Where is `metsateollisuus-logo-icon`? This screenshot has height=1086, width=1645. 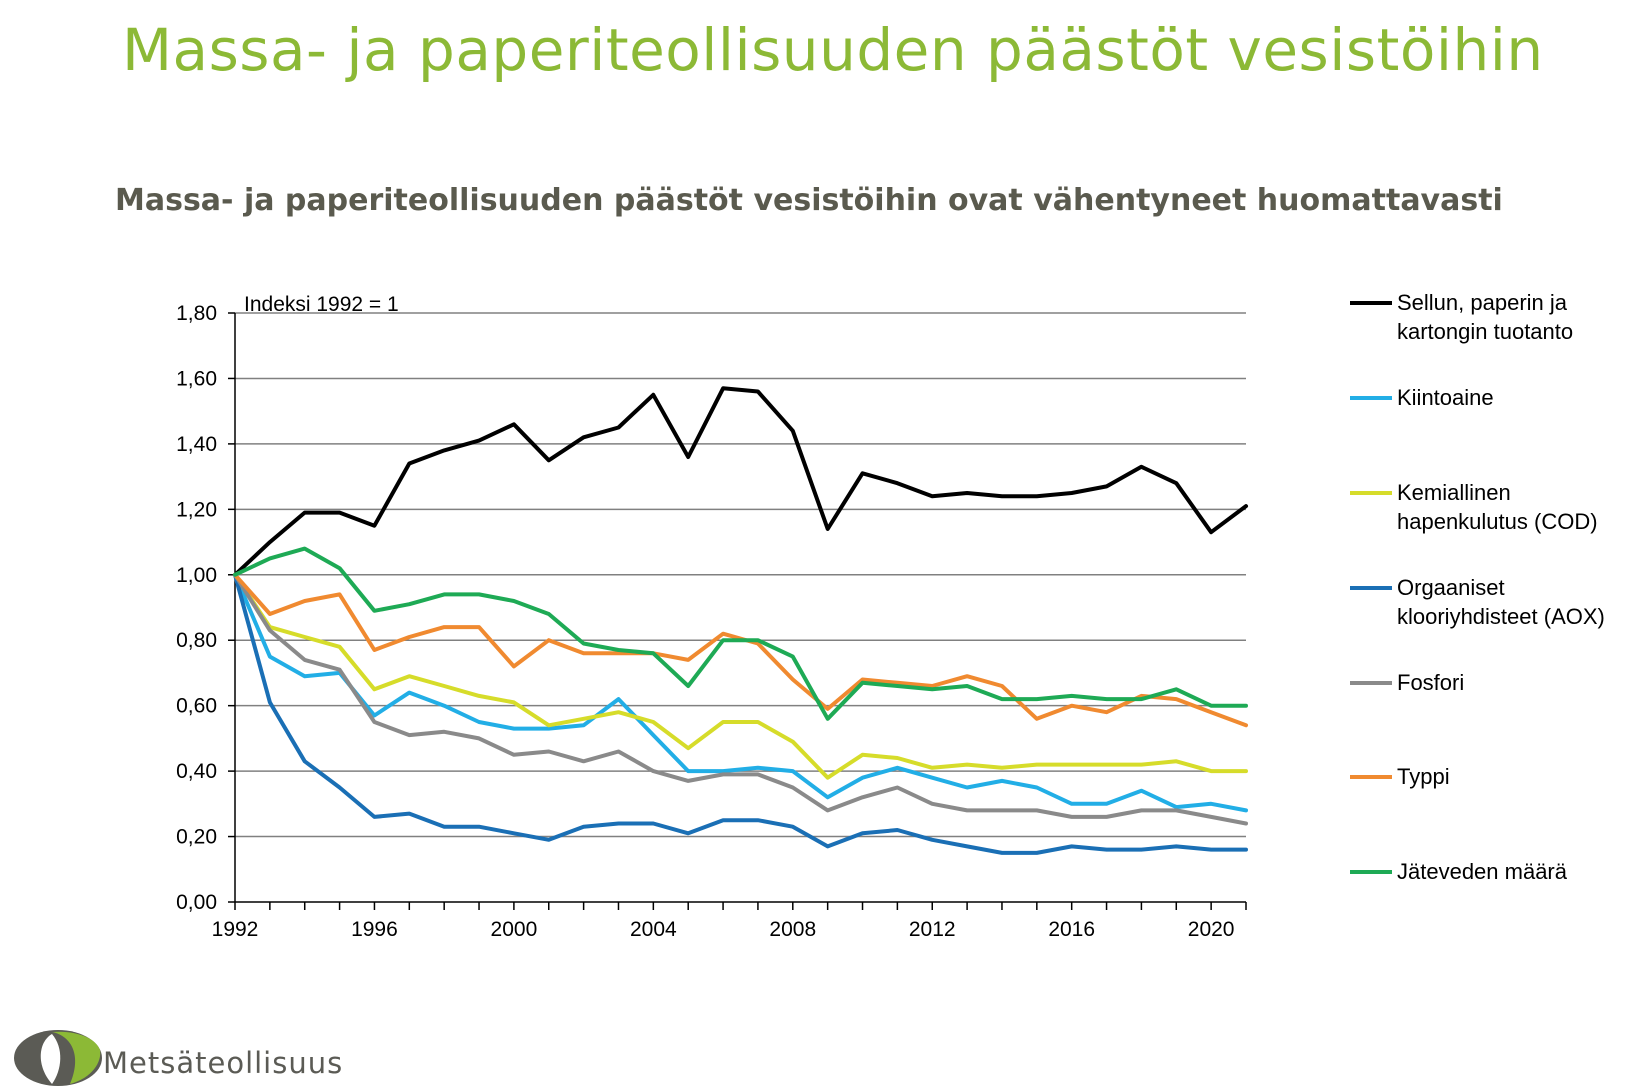 metsateollisuus-logo-icon is located at coordinates (58, 1058).